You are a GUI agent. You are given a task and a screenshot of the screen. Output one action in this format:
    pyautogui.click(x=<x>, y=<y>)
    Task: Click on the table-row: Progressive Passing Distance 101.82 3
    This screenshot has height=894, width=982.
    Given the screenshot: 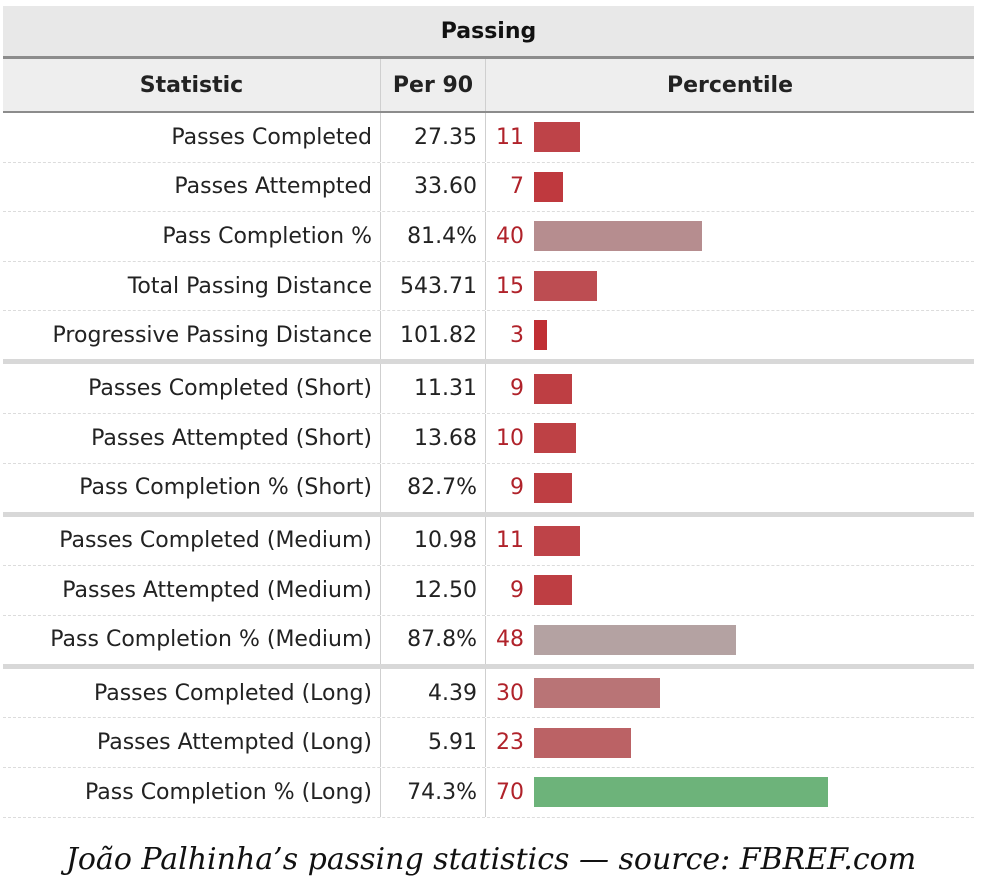 What is the action you would take?
    pyautogui.click(x=488, y=338)
    